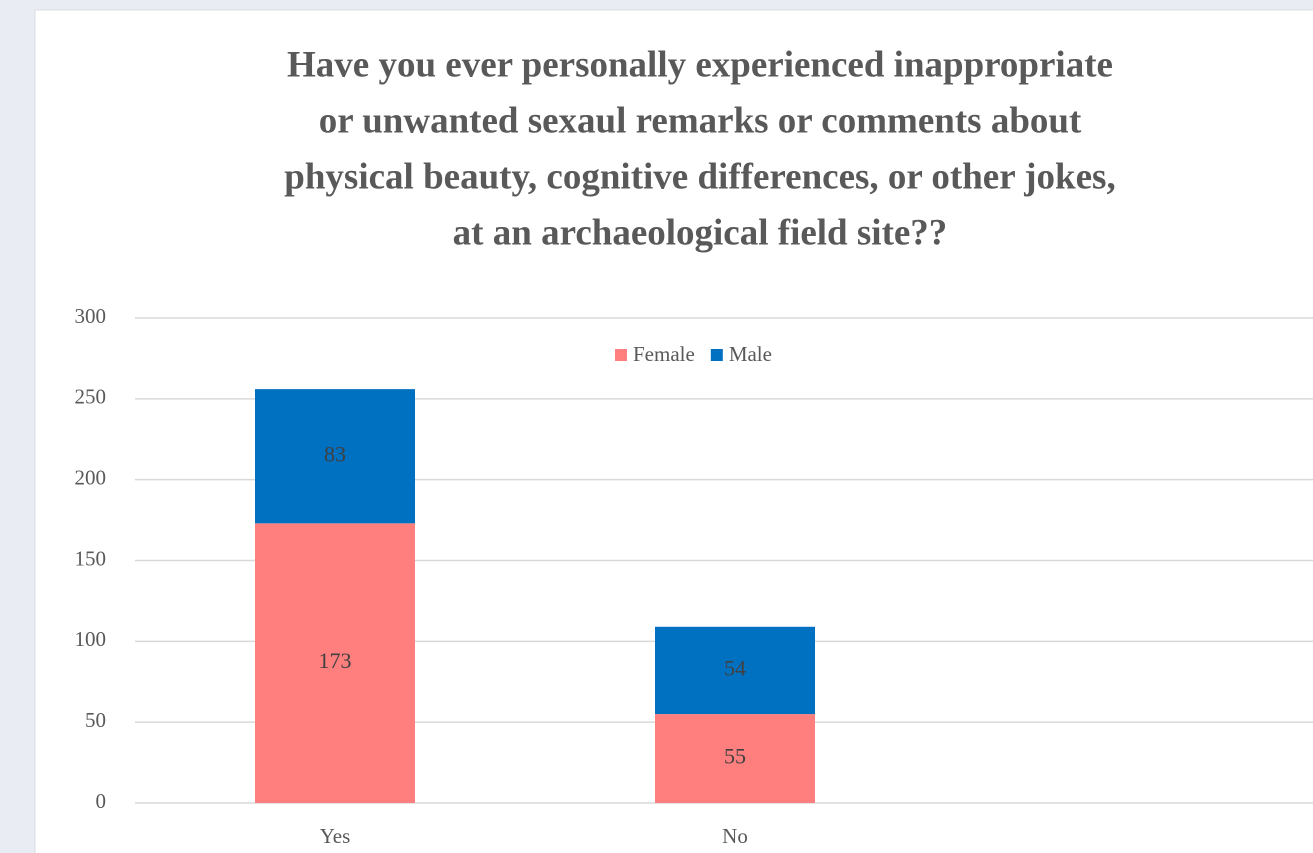 Image resolution: width=1313 pixels, height=853 pixels. I want to click on x-tick-label: Yes, so click(335, 836).